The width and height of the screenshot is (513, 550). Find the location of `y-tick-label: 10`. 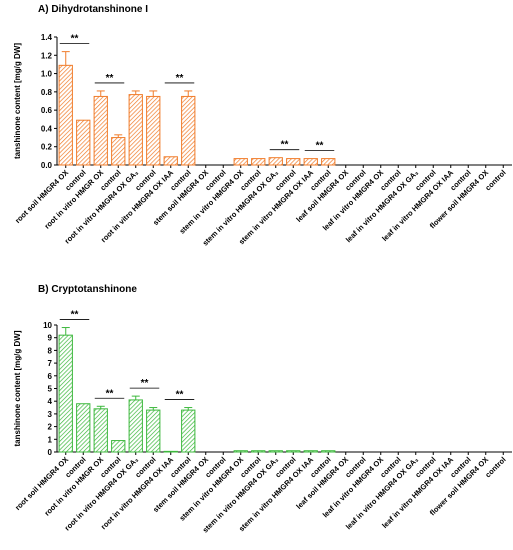

y-tick-label: 10 is located at coordinates (47, 325).